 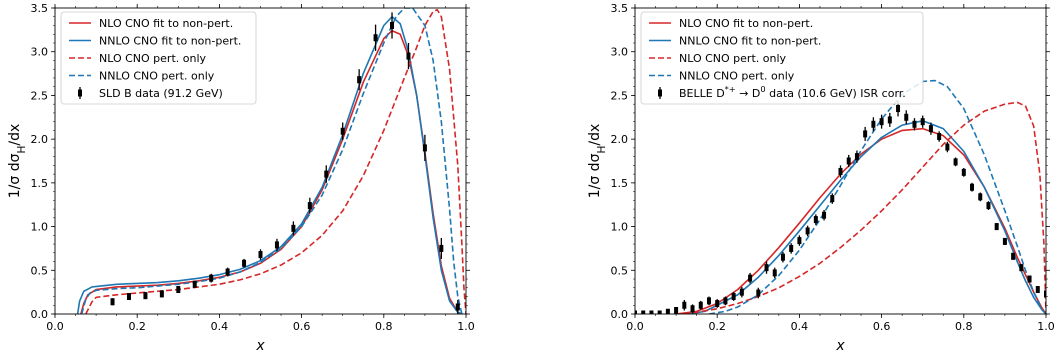 What do you see at coordinates (40, 270) in the screenshot?
I see `y-tick-label: 0.5` at bounding box center [40, 270].